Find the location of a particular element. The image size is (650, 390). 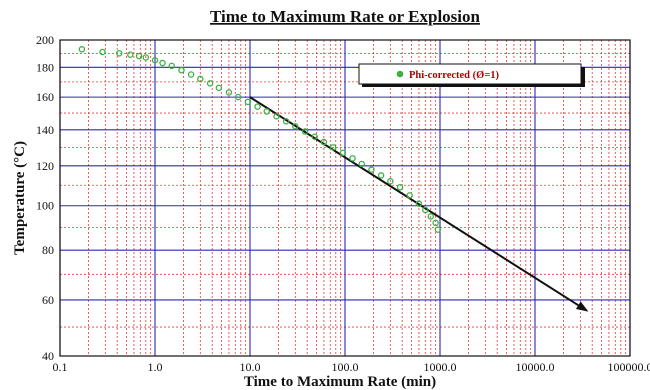

legend-label: Phi-corrected (Ø=1) is located at coordinates (454, 75).